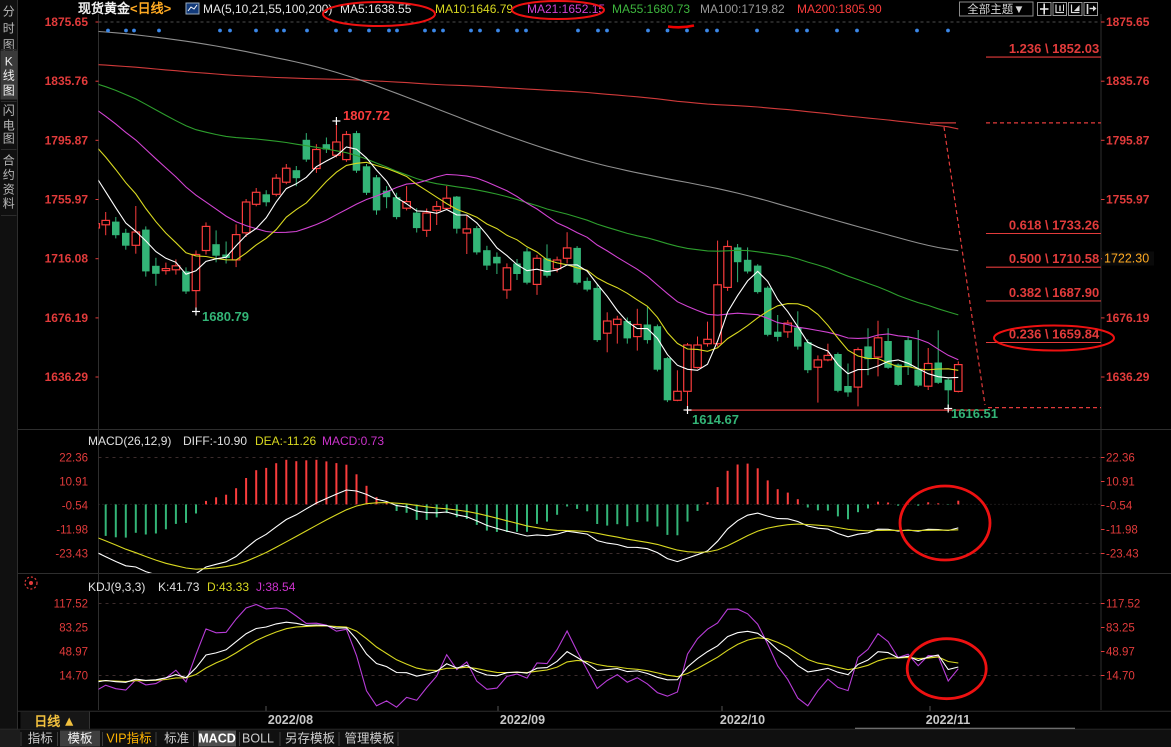  I want to click on svg-text: MA10:1646.79, so click(474, 9).